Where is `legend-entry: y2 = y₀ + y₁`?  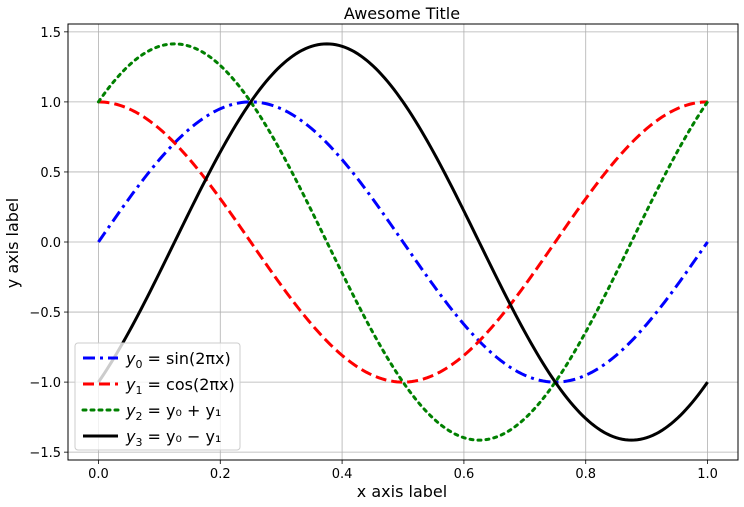
legend-entry: y2 = y₀ + y₁ is located at coordinates (173, 412).